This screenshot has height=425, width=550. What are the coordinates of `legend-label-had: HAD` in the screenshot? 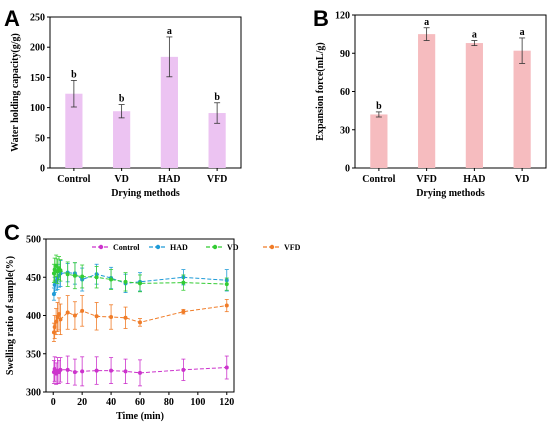 It's located at (179, 247).